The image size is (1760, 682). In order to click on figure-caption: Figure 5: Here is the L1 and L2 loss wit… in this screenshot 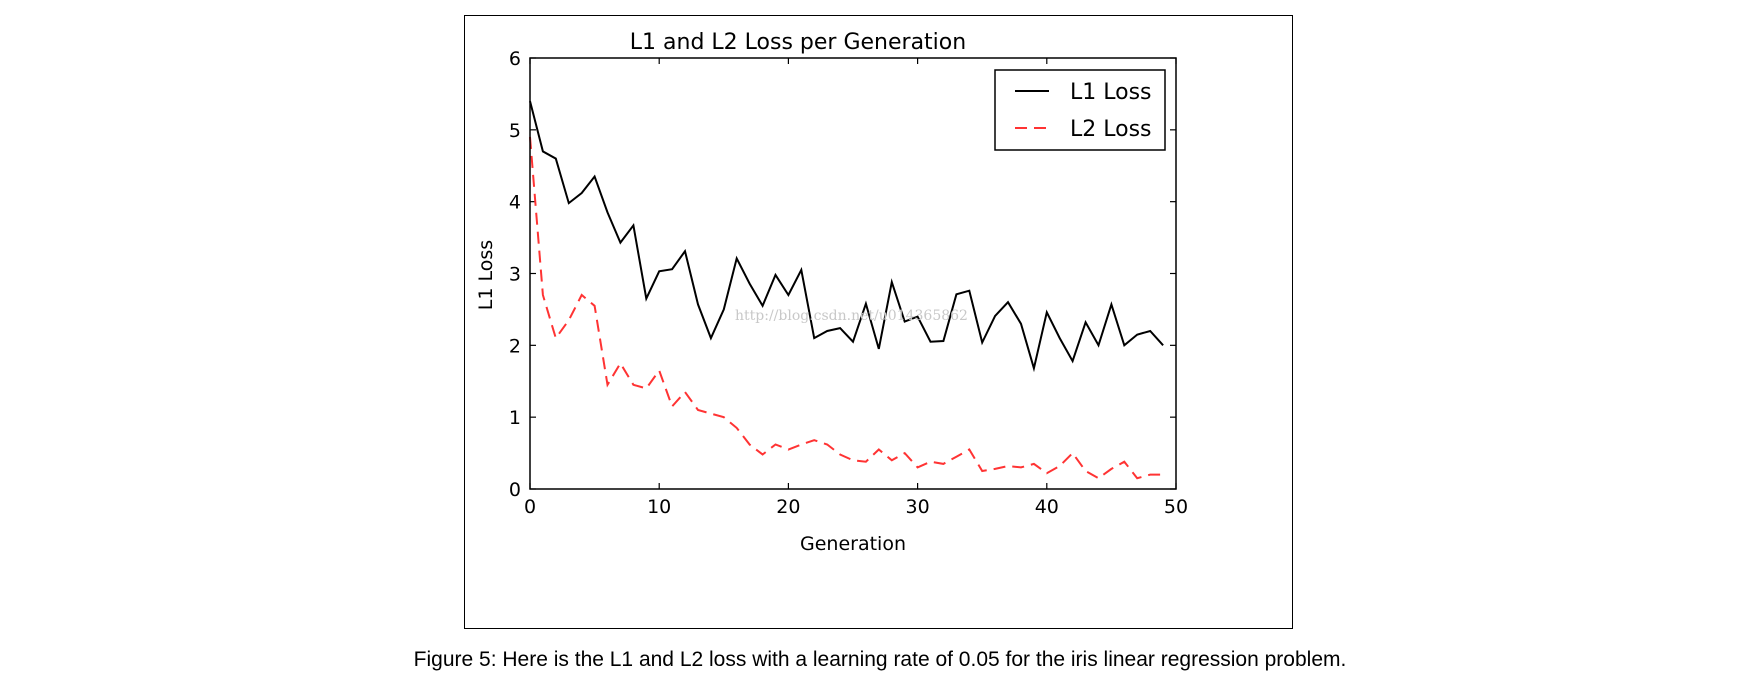, I will do `click(880, 659)`.